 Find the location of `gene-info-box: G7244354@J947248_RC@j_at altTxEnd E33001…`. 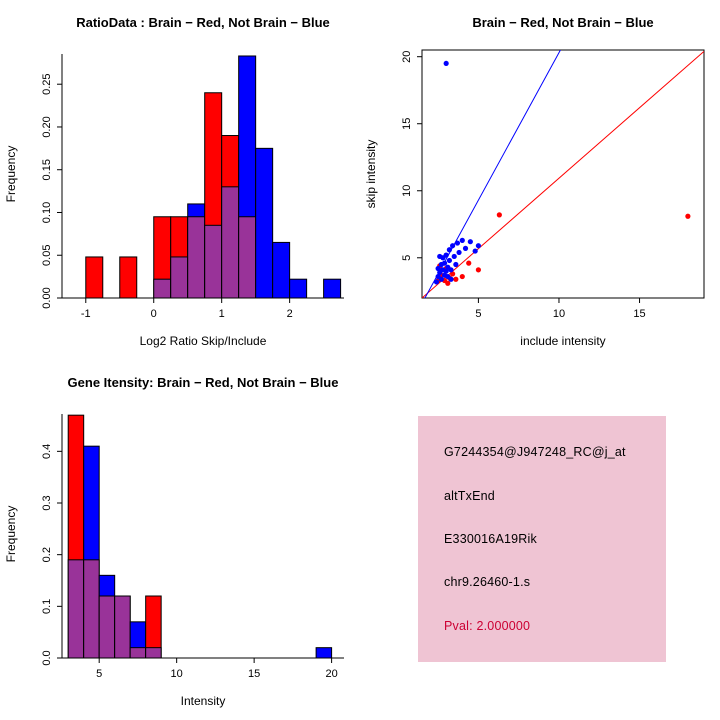

gene-info-box: G7244354@J947248_RC@j_at altTxEnd E33001… is located at coordinates (542, 539).